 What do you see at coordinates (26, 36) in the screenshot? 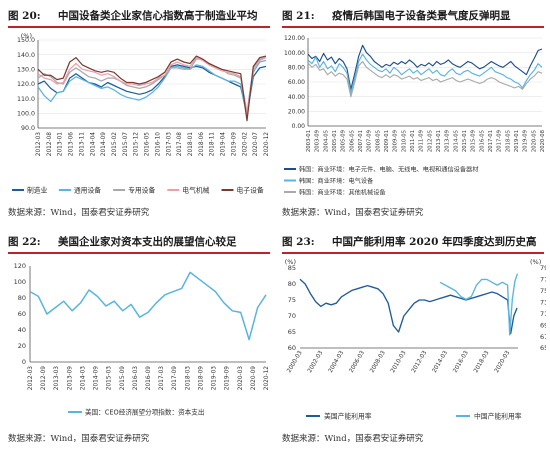
I see `y-unit-label: (%)` at bounding box center [26, 36].